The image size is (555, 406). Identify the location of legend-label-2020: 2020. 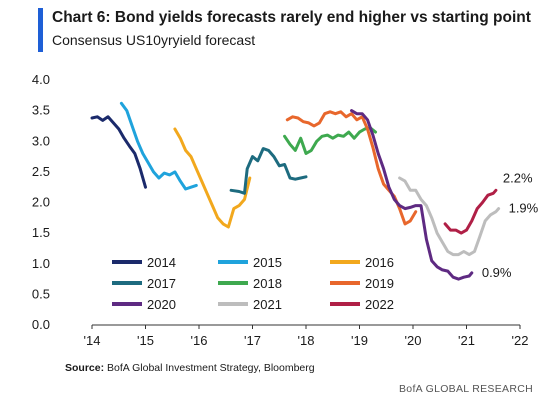
(161, 304).